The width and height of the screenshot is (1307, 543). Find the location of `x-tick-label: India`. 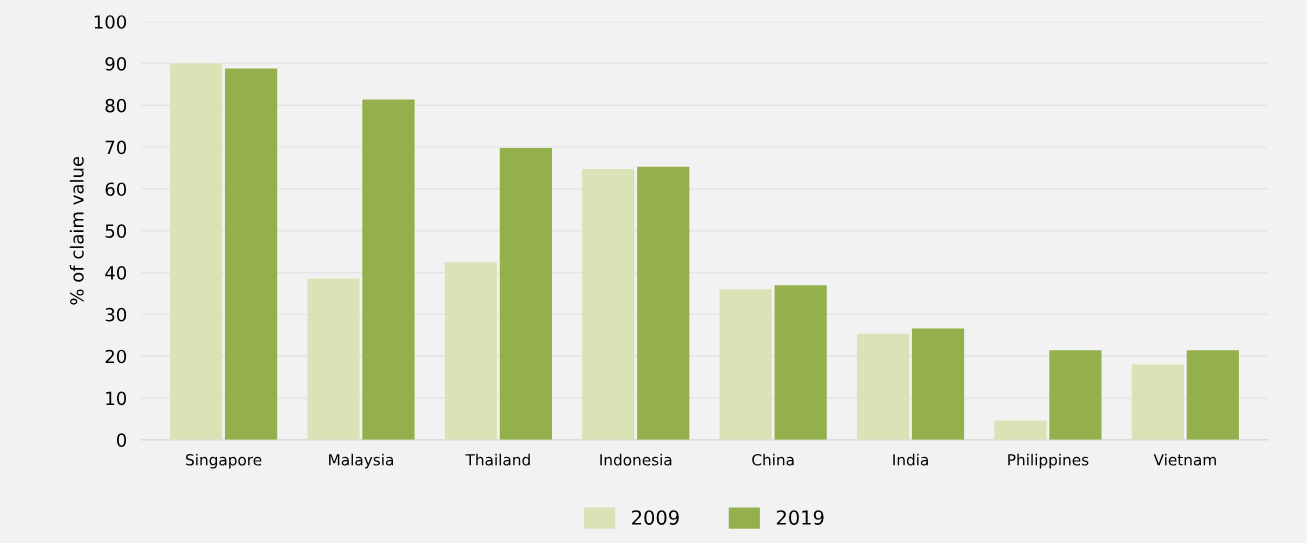

x-tick-label: India is located at coordinates (910, 459).